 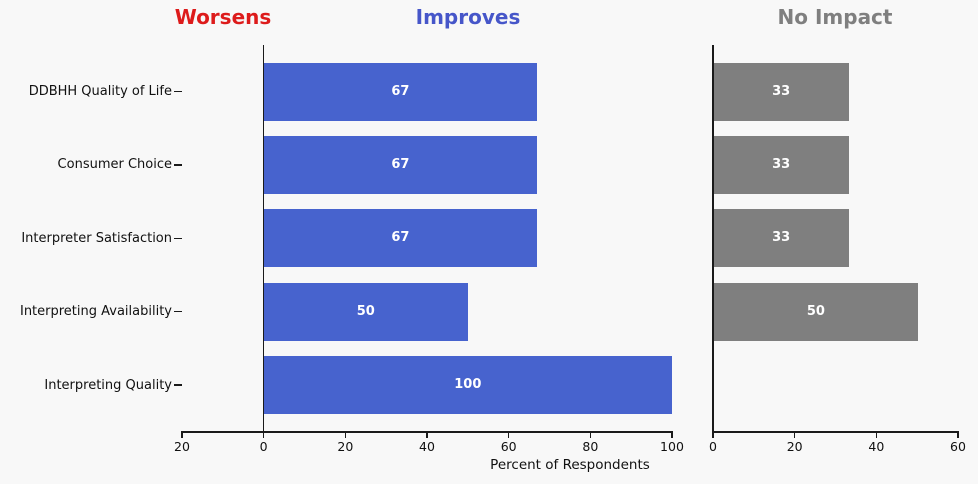 I want to click on panel-title-worsens: Worsens, so click(x=223, y=17).